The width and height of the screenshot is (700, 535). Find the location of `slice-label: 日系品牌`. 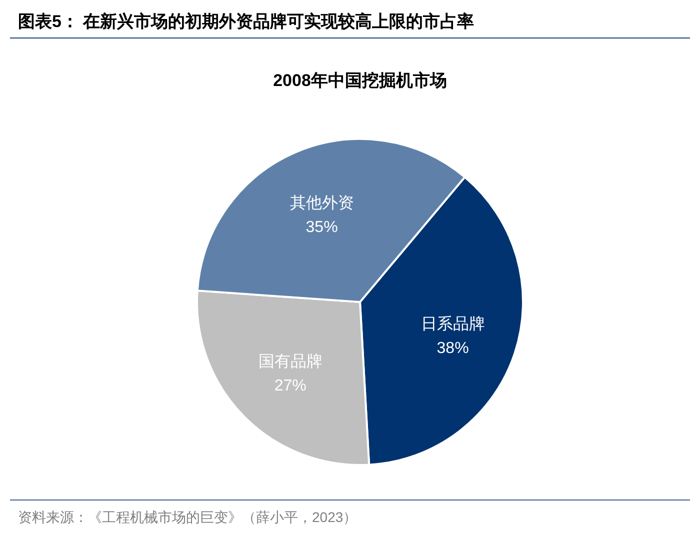

slice-label: 日系品牌 is located at coordinates (452, 323).